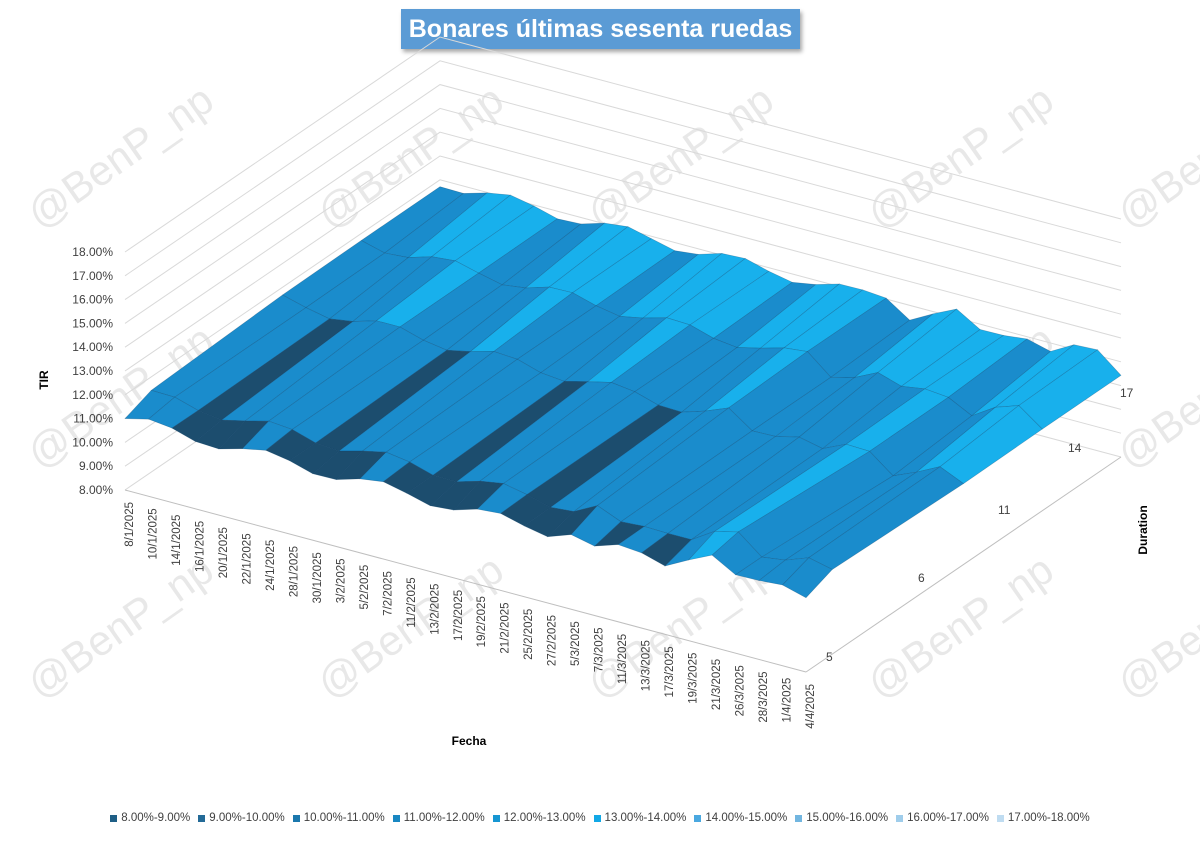  What do you see at coordinates (1004, 510) in the screenshot?
I see `y-tick-label: 11` at bounding box center [1004, 510].